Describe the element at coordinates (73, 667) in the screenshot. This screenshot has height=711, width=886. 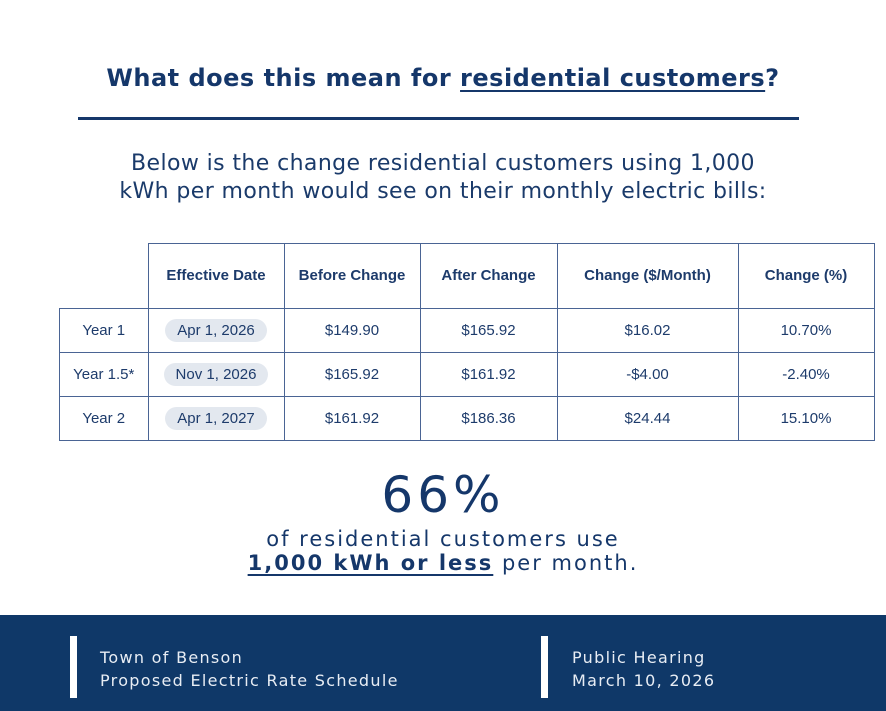
I see `footer-bar-left` at that location.